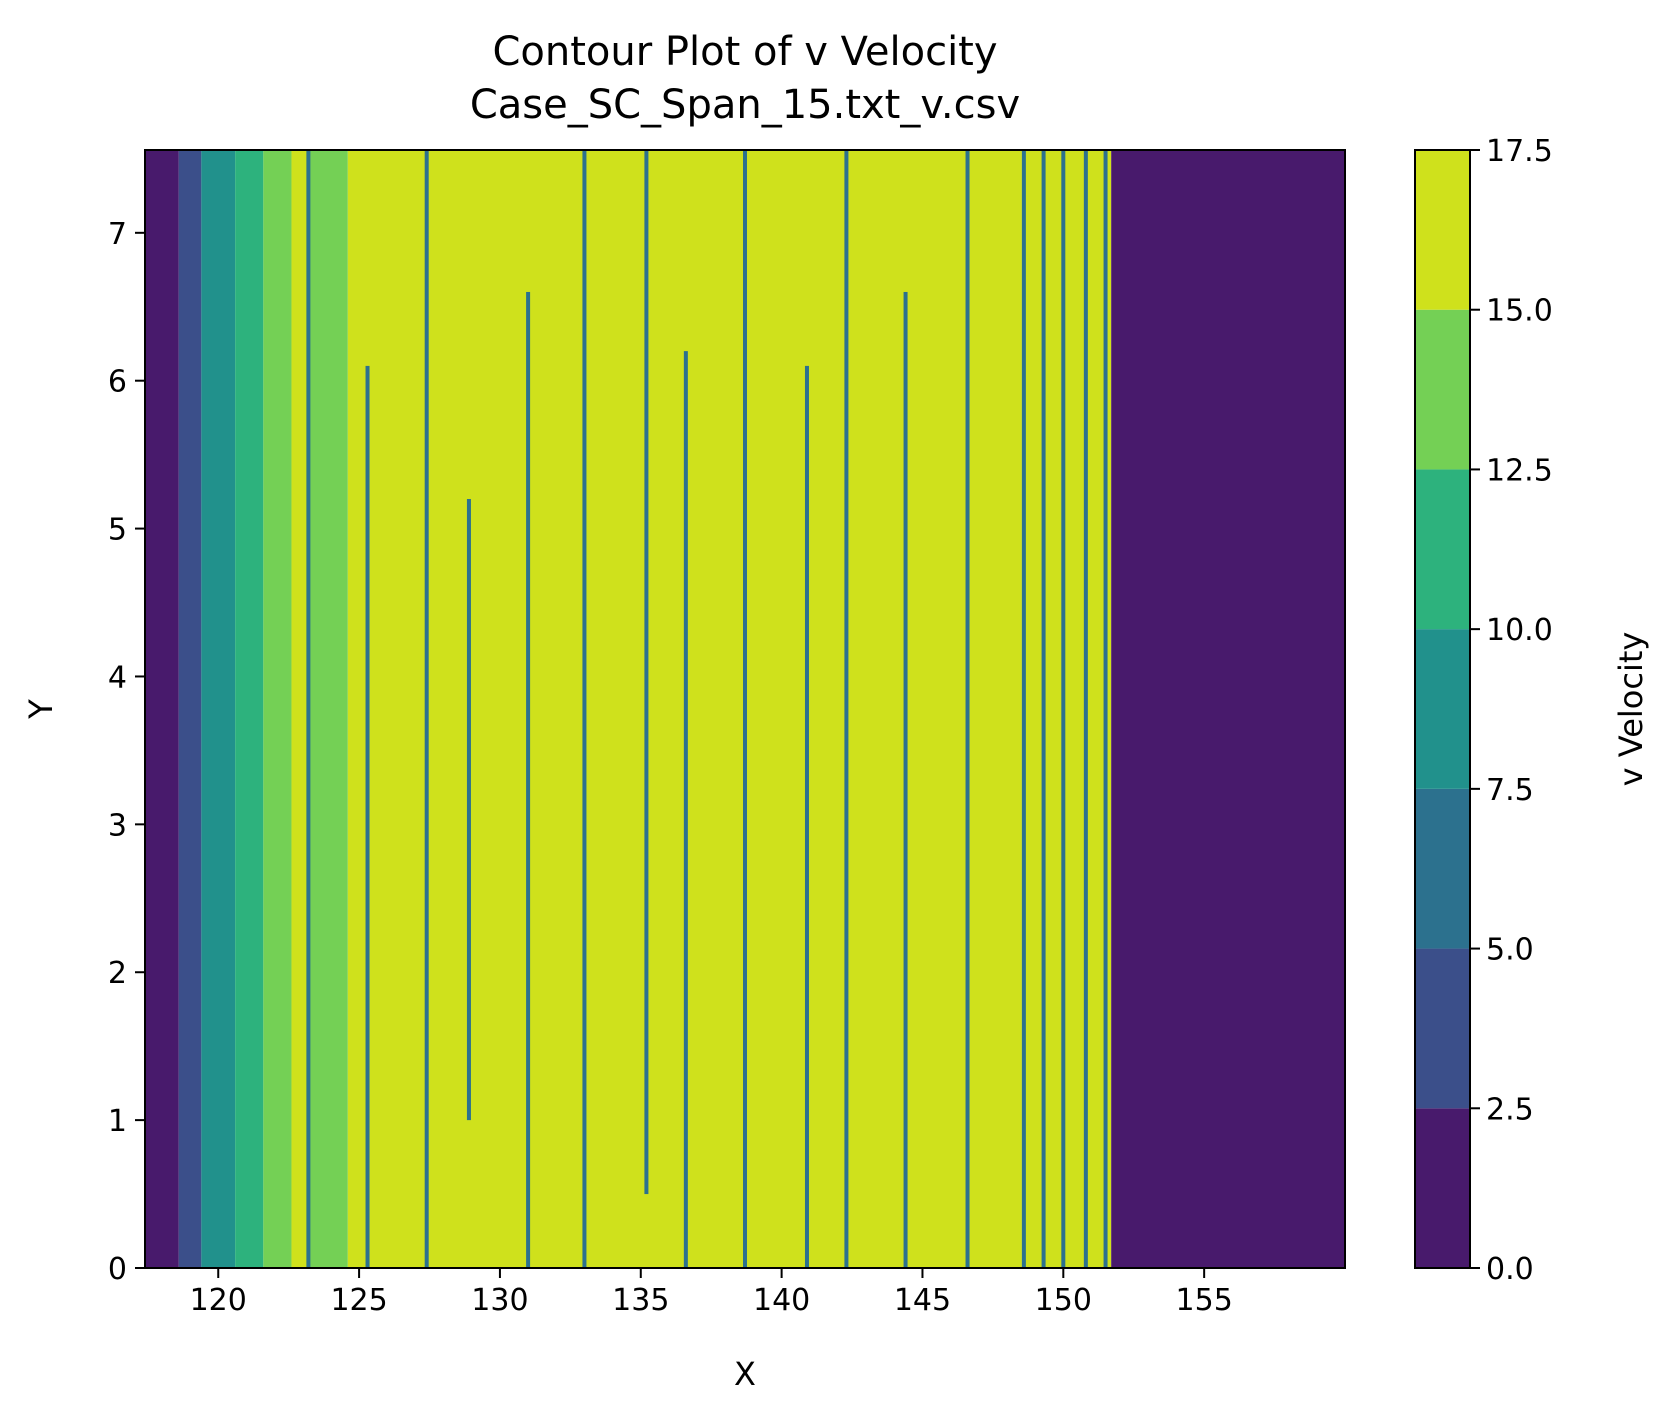  Describe the element at coordinates (117, 825) in the screenshot. I see `y-tick-label: 3` at that location.